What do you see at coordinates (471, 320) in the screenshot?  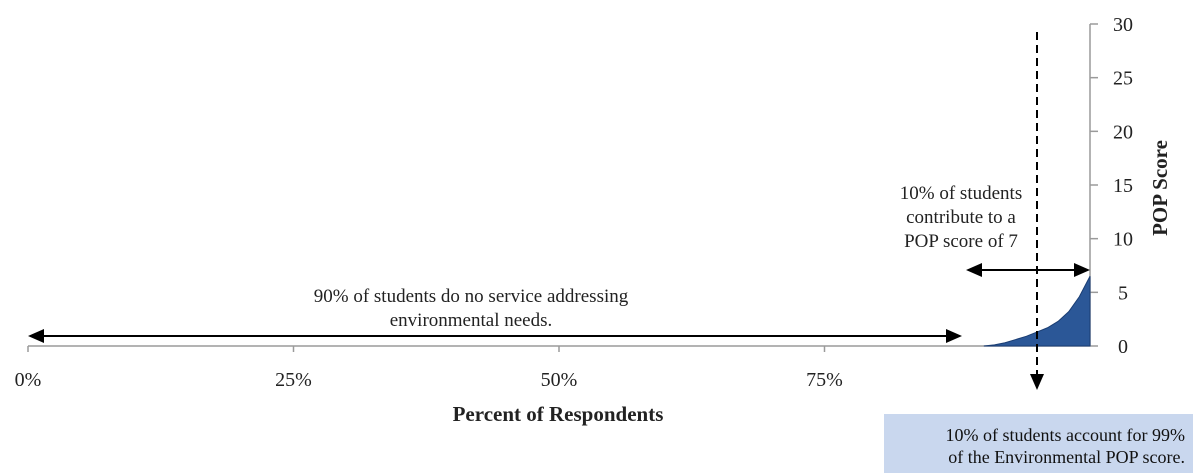 I see `left-annotation-line-2: environmental needs.` at bounding box center [471, 320].